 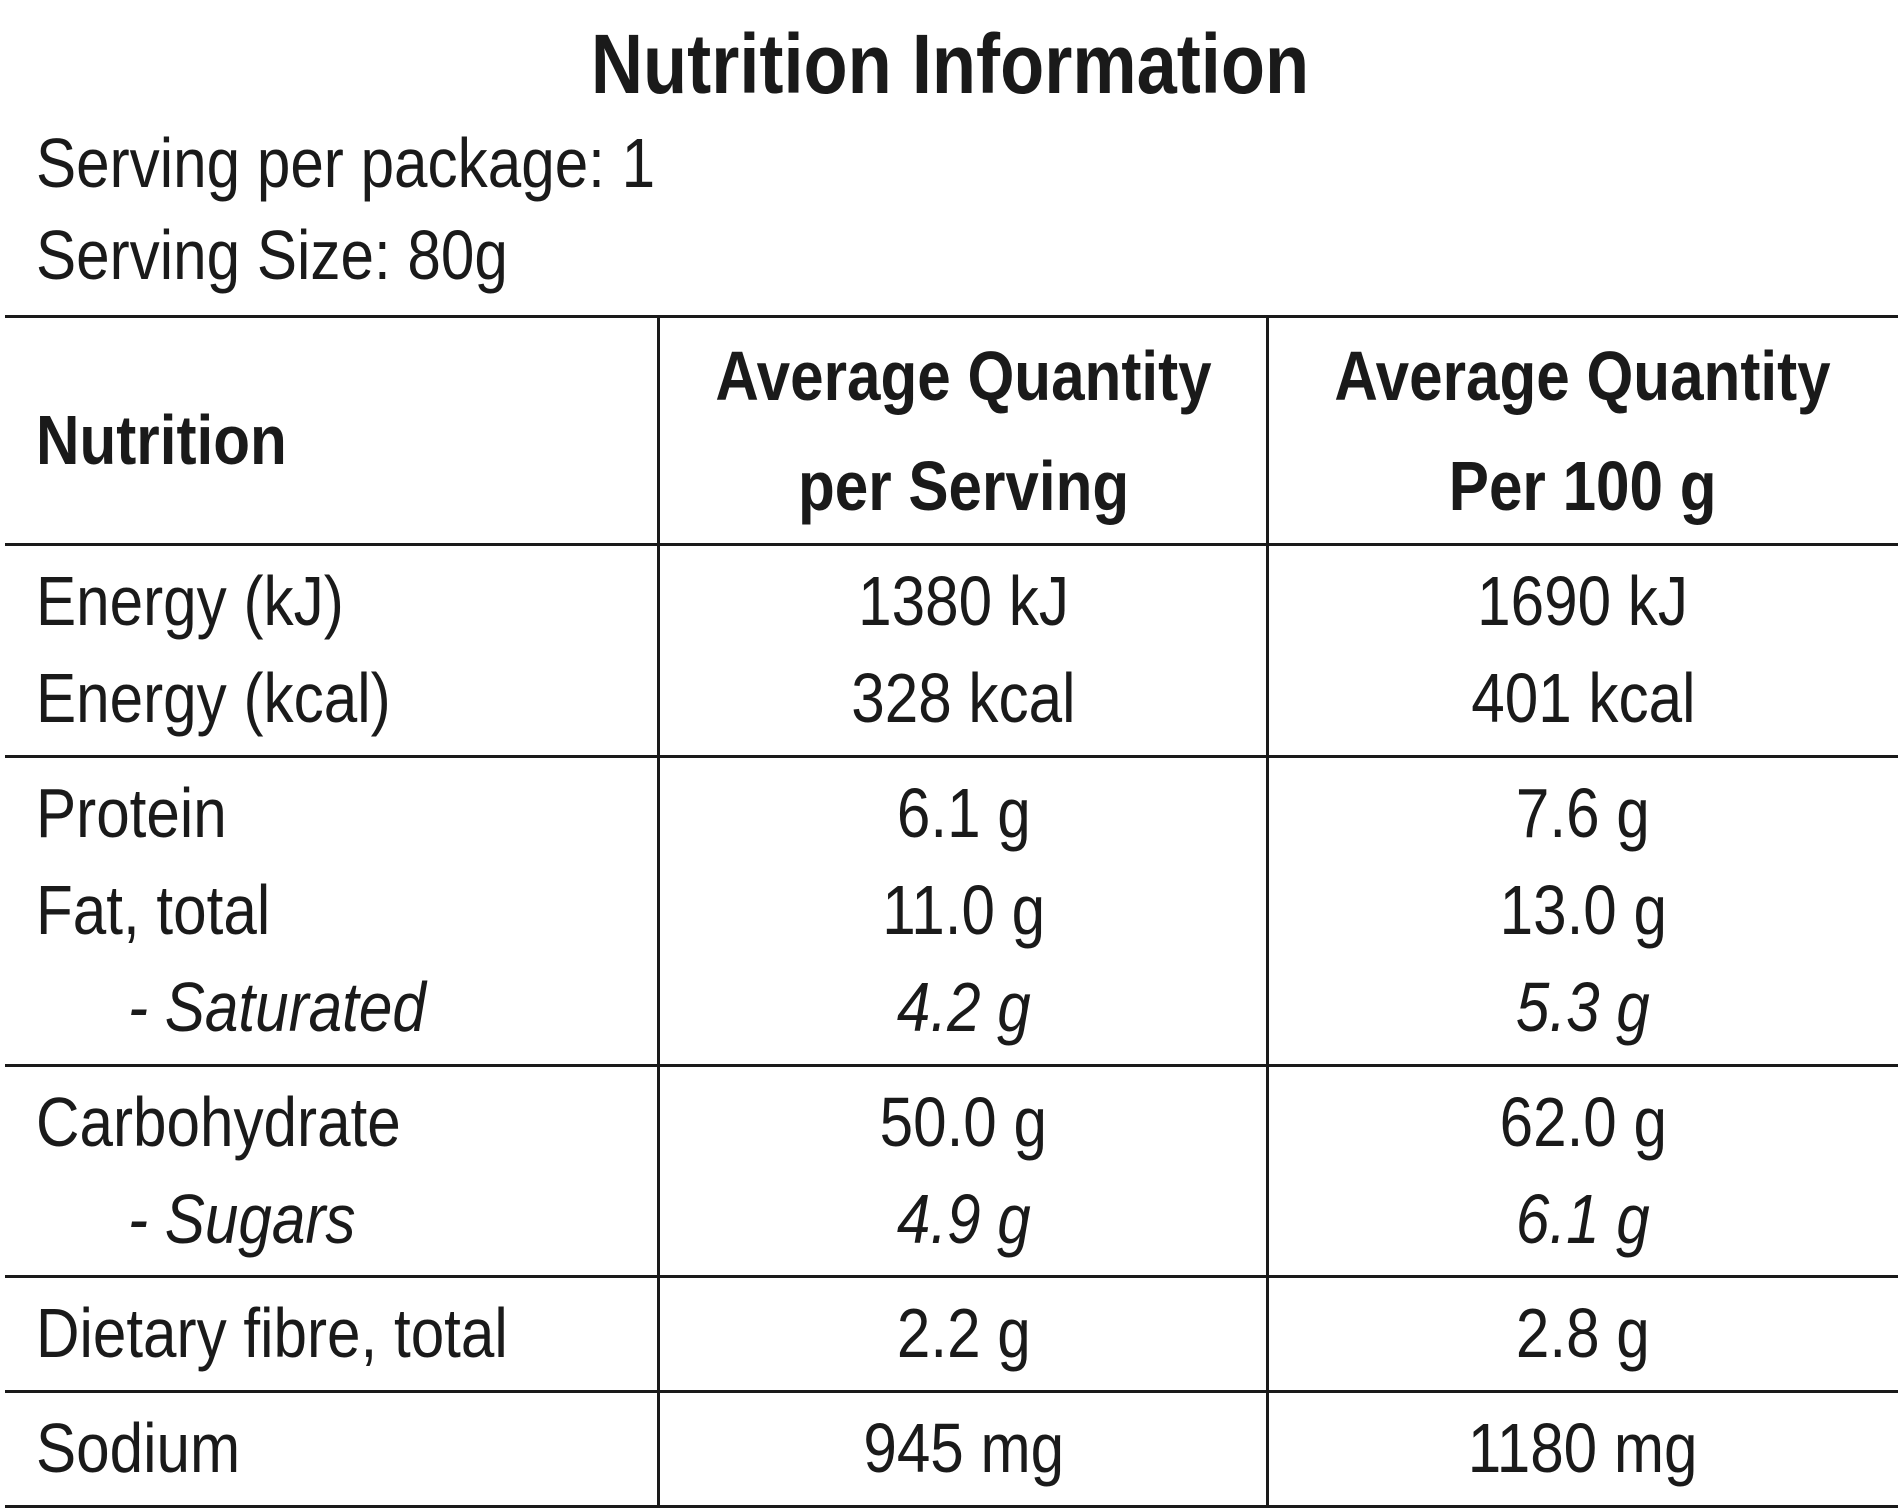 What do you see at coordinates (272, 255) in the screenshot?
I see `serving-size: Serving Size: 80g` at bounding box center [272, 255].